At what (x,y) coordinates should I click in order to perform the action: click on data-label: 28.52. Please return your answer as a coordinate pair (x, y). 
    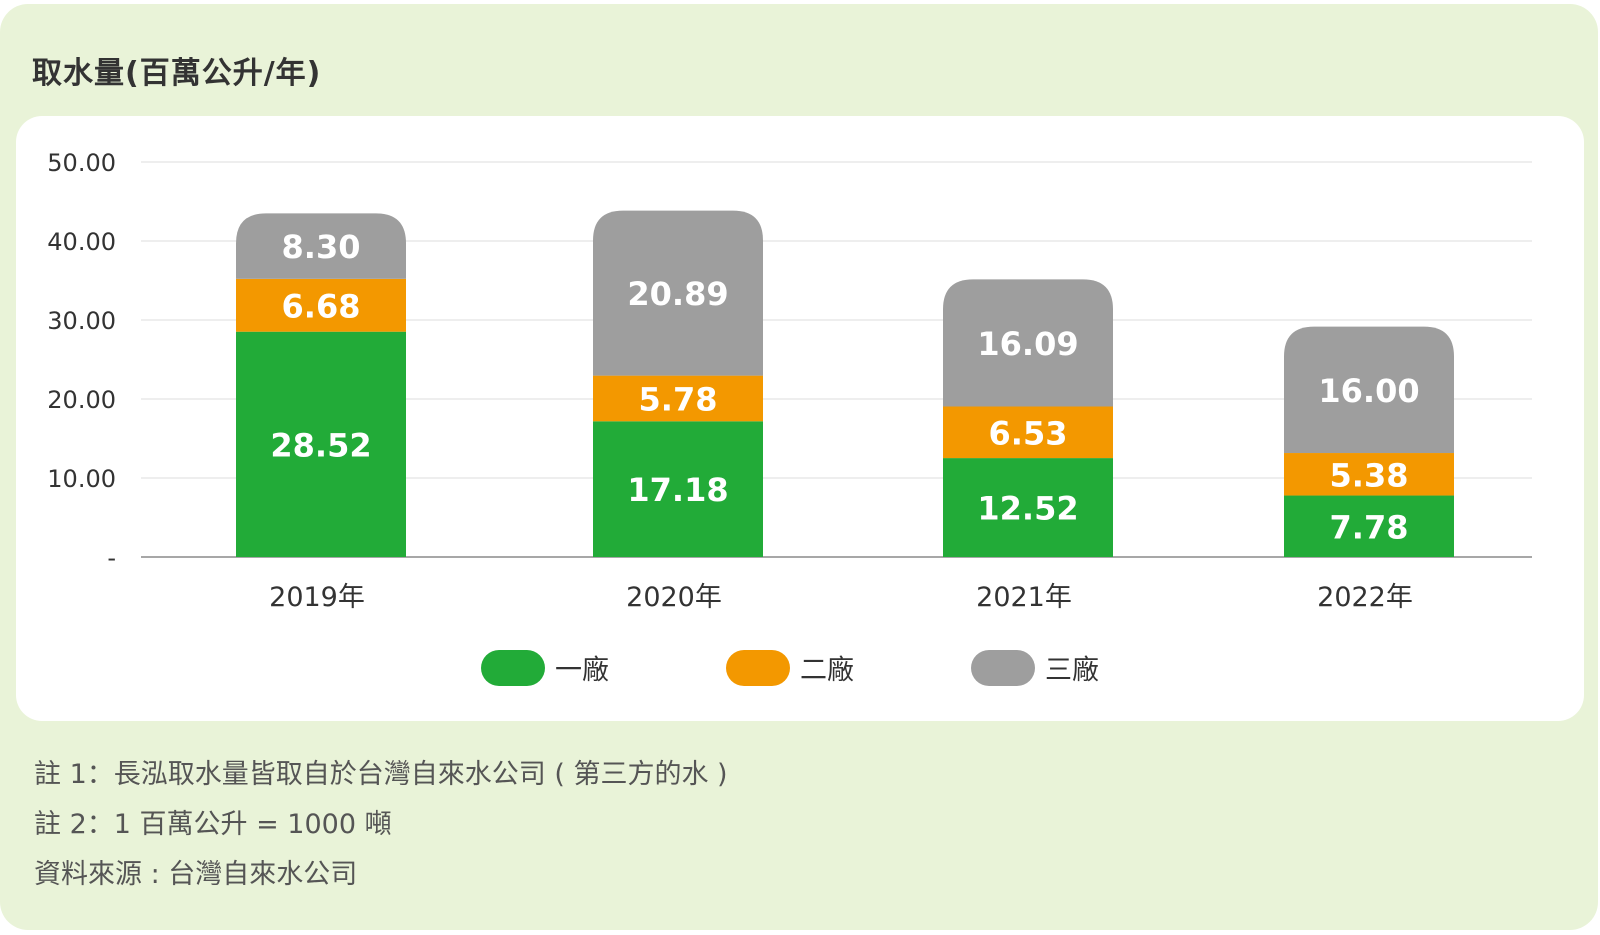
    Looking at the image, I should click on (320, 445).